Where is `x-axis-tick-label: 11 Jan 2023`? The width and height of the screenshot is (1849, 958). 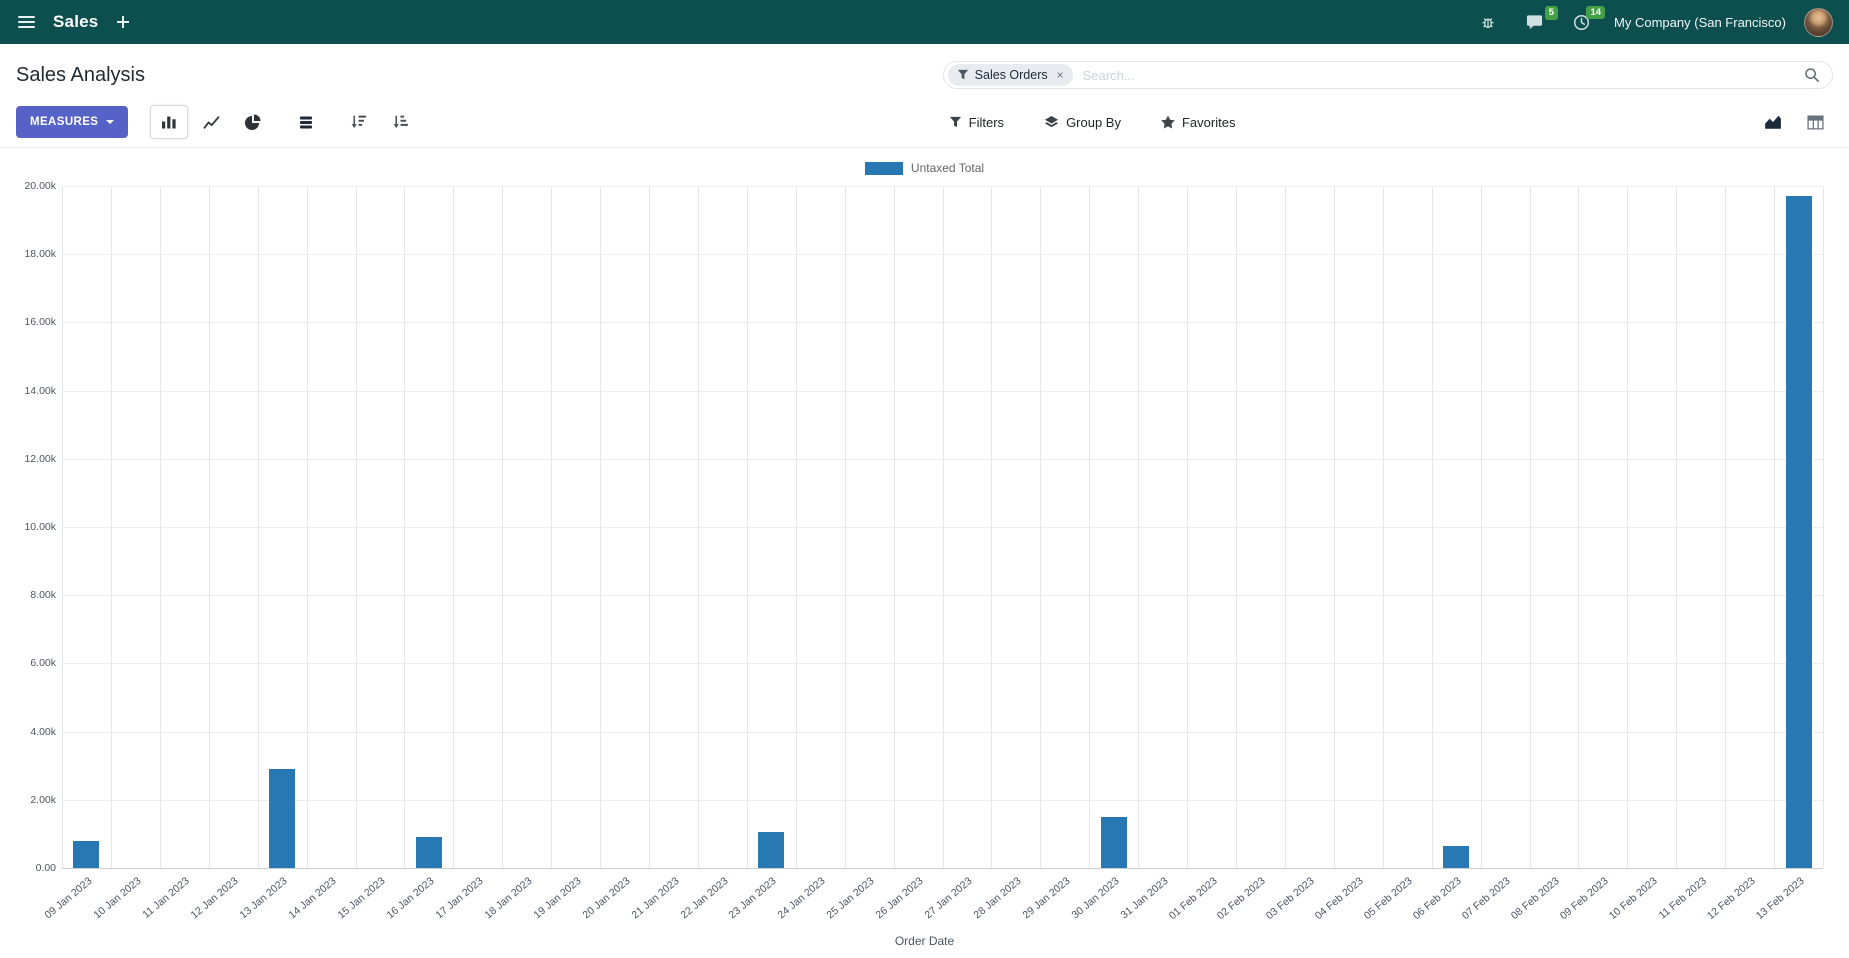
x-axis-tick-label: 11 Jan 2023 is located at coordinates (166, 898).